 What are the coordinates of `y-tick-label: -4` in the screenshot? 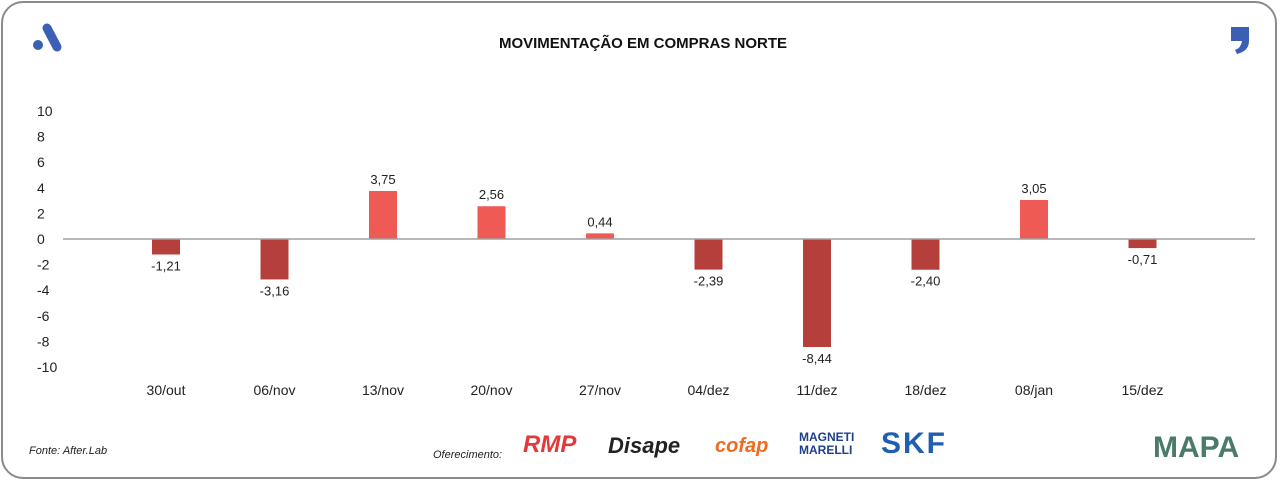 It's located at (43, 290).